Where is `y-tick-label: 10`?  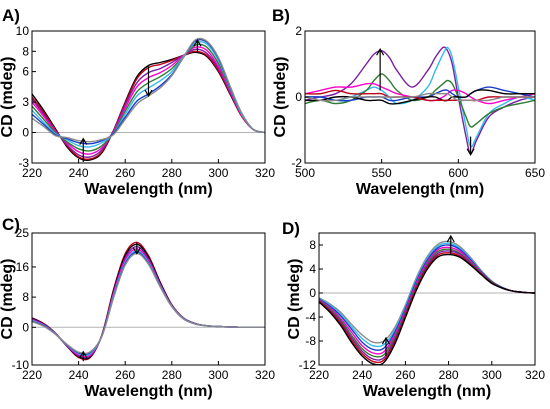 y-tick-label: 10 is located at coordinates (23, 31).